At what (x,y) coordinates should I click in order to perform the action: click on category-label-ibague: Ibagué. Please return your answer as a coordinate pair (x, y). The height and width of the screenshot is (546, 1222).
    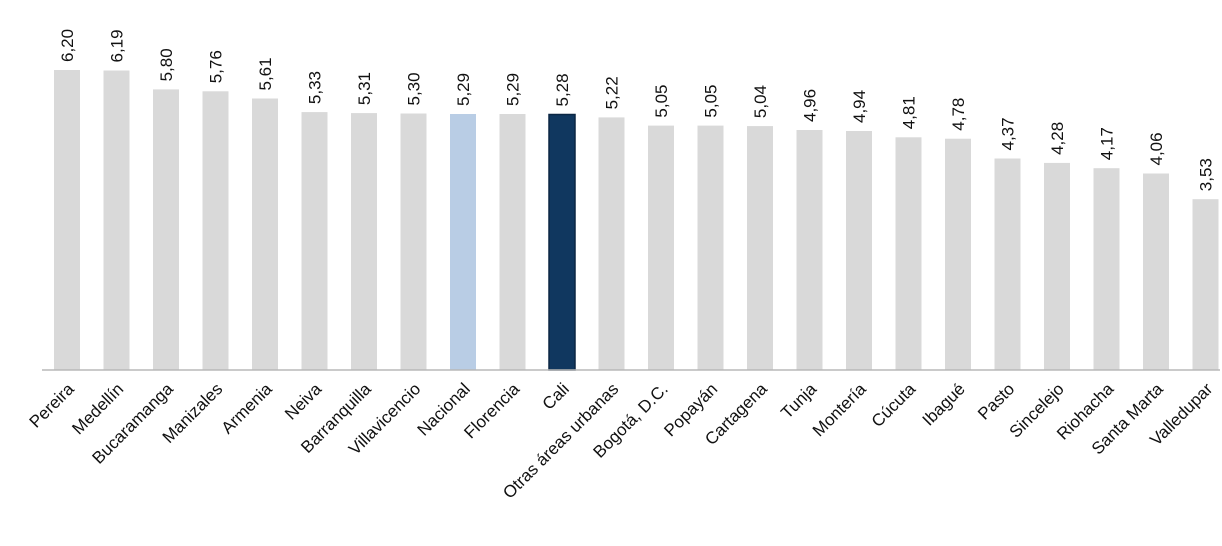
    Looking at the image, I should click on (944, 404).